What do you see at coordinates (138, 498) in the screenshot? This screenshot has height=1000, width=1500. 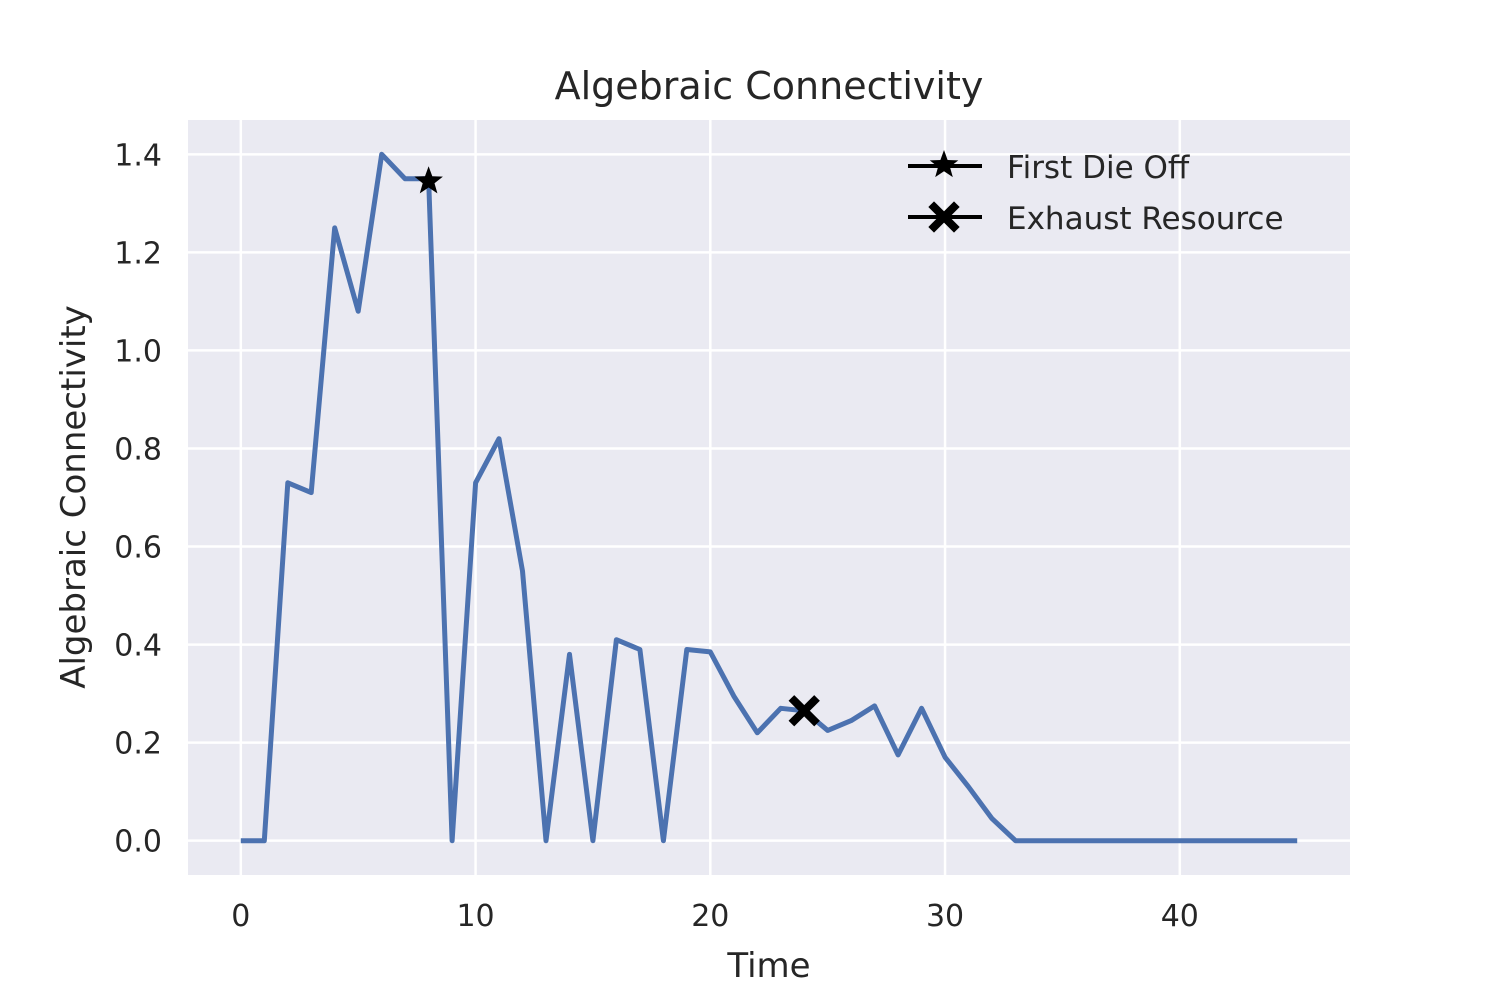 I see `y-tick-labels: 0.0 0.2 0.4 0.6 0.8 1.0 1.2 1.4` at bounding box center [138, 498].